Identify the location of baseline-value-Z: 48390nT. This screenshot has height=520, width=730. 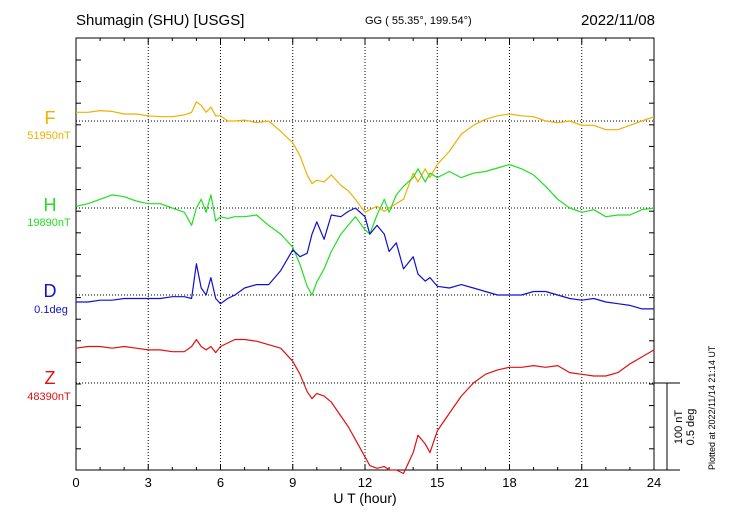
(49, 397).